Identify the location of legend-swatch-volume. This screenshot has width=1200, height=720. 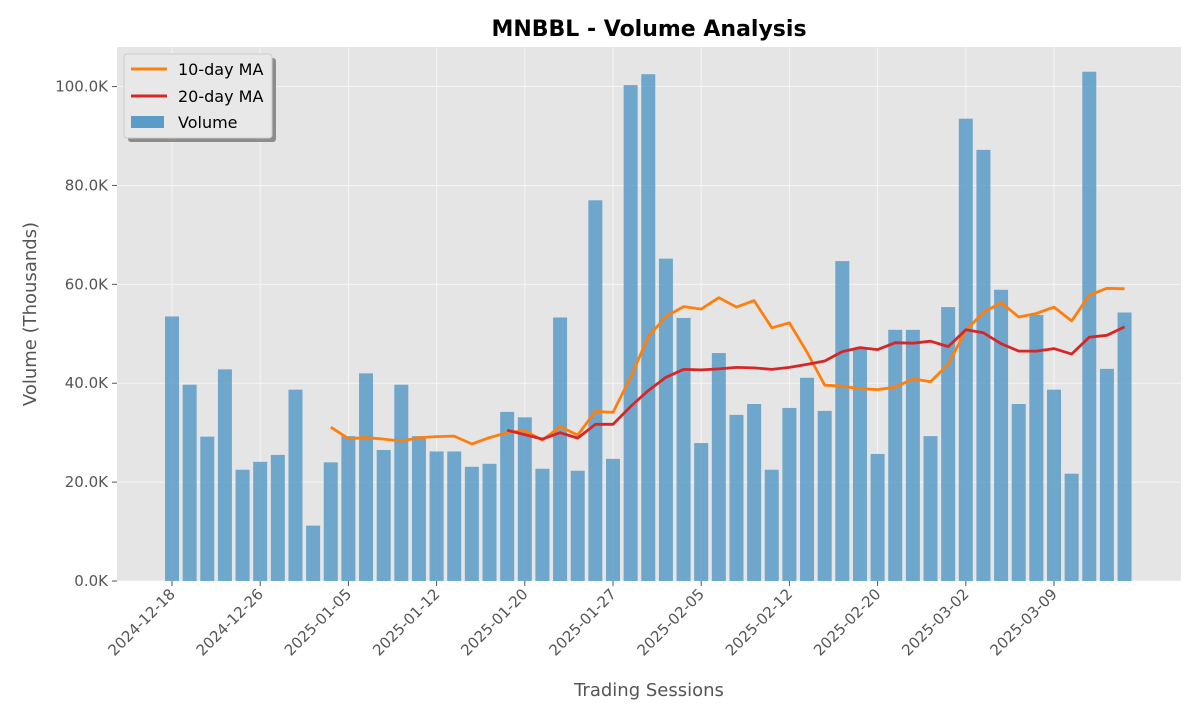
(147, 122).